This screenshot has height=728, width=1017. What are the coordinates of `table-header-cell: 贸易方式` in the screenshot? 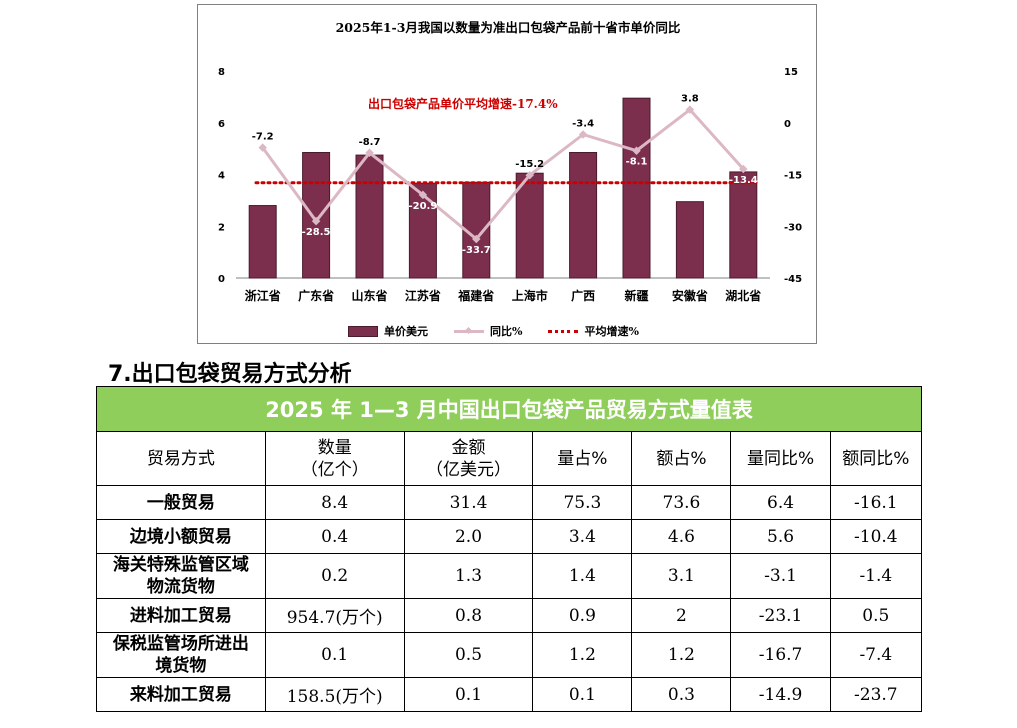 It's located at (181, 458).